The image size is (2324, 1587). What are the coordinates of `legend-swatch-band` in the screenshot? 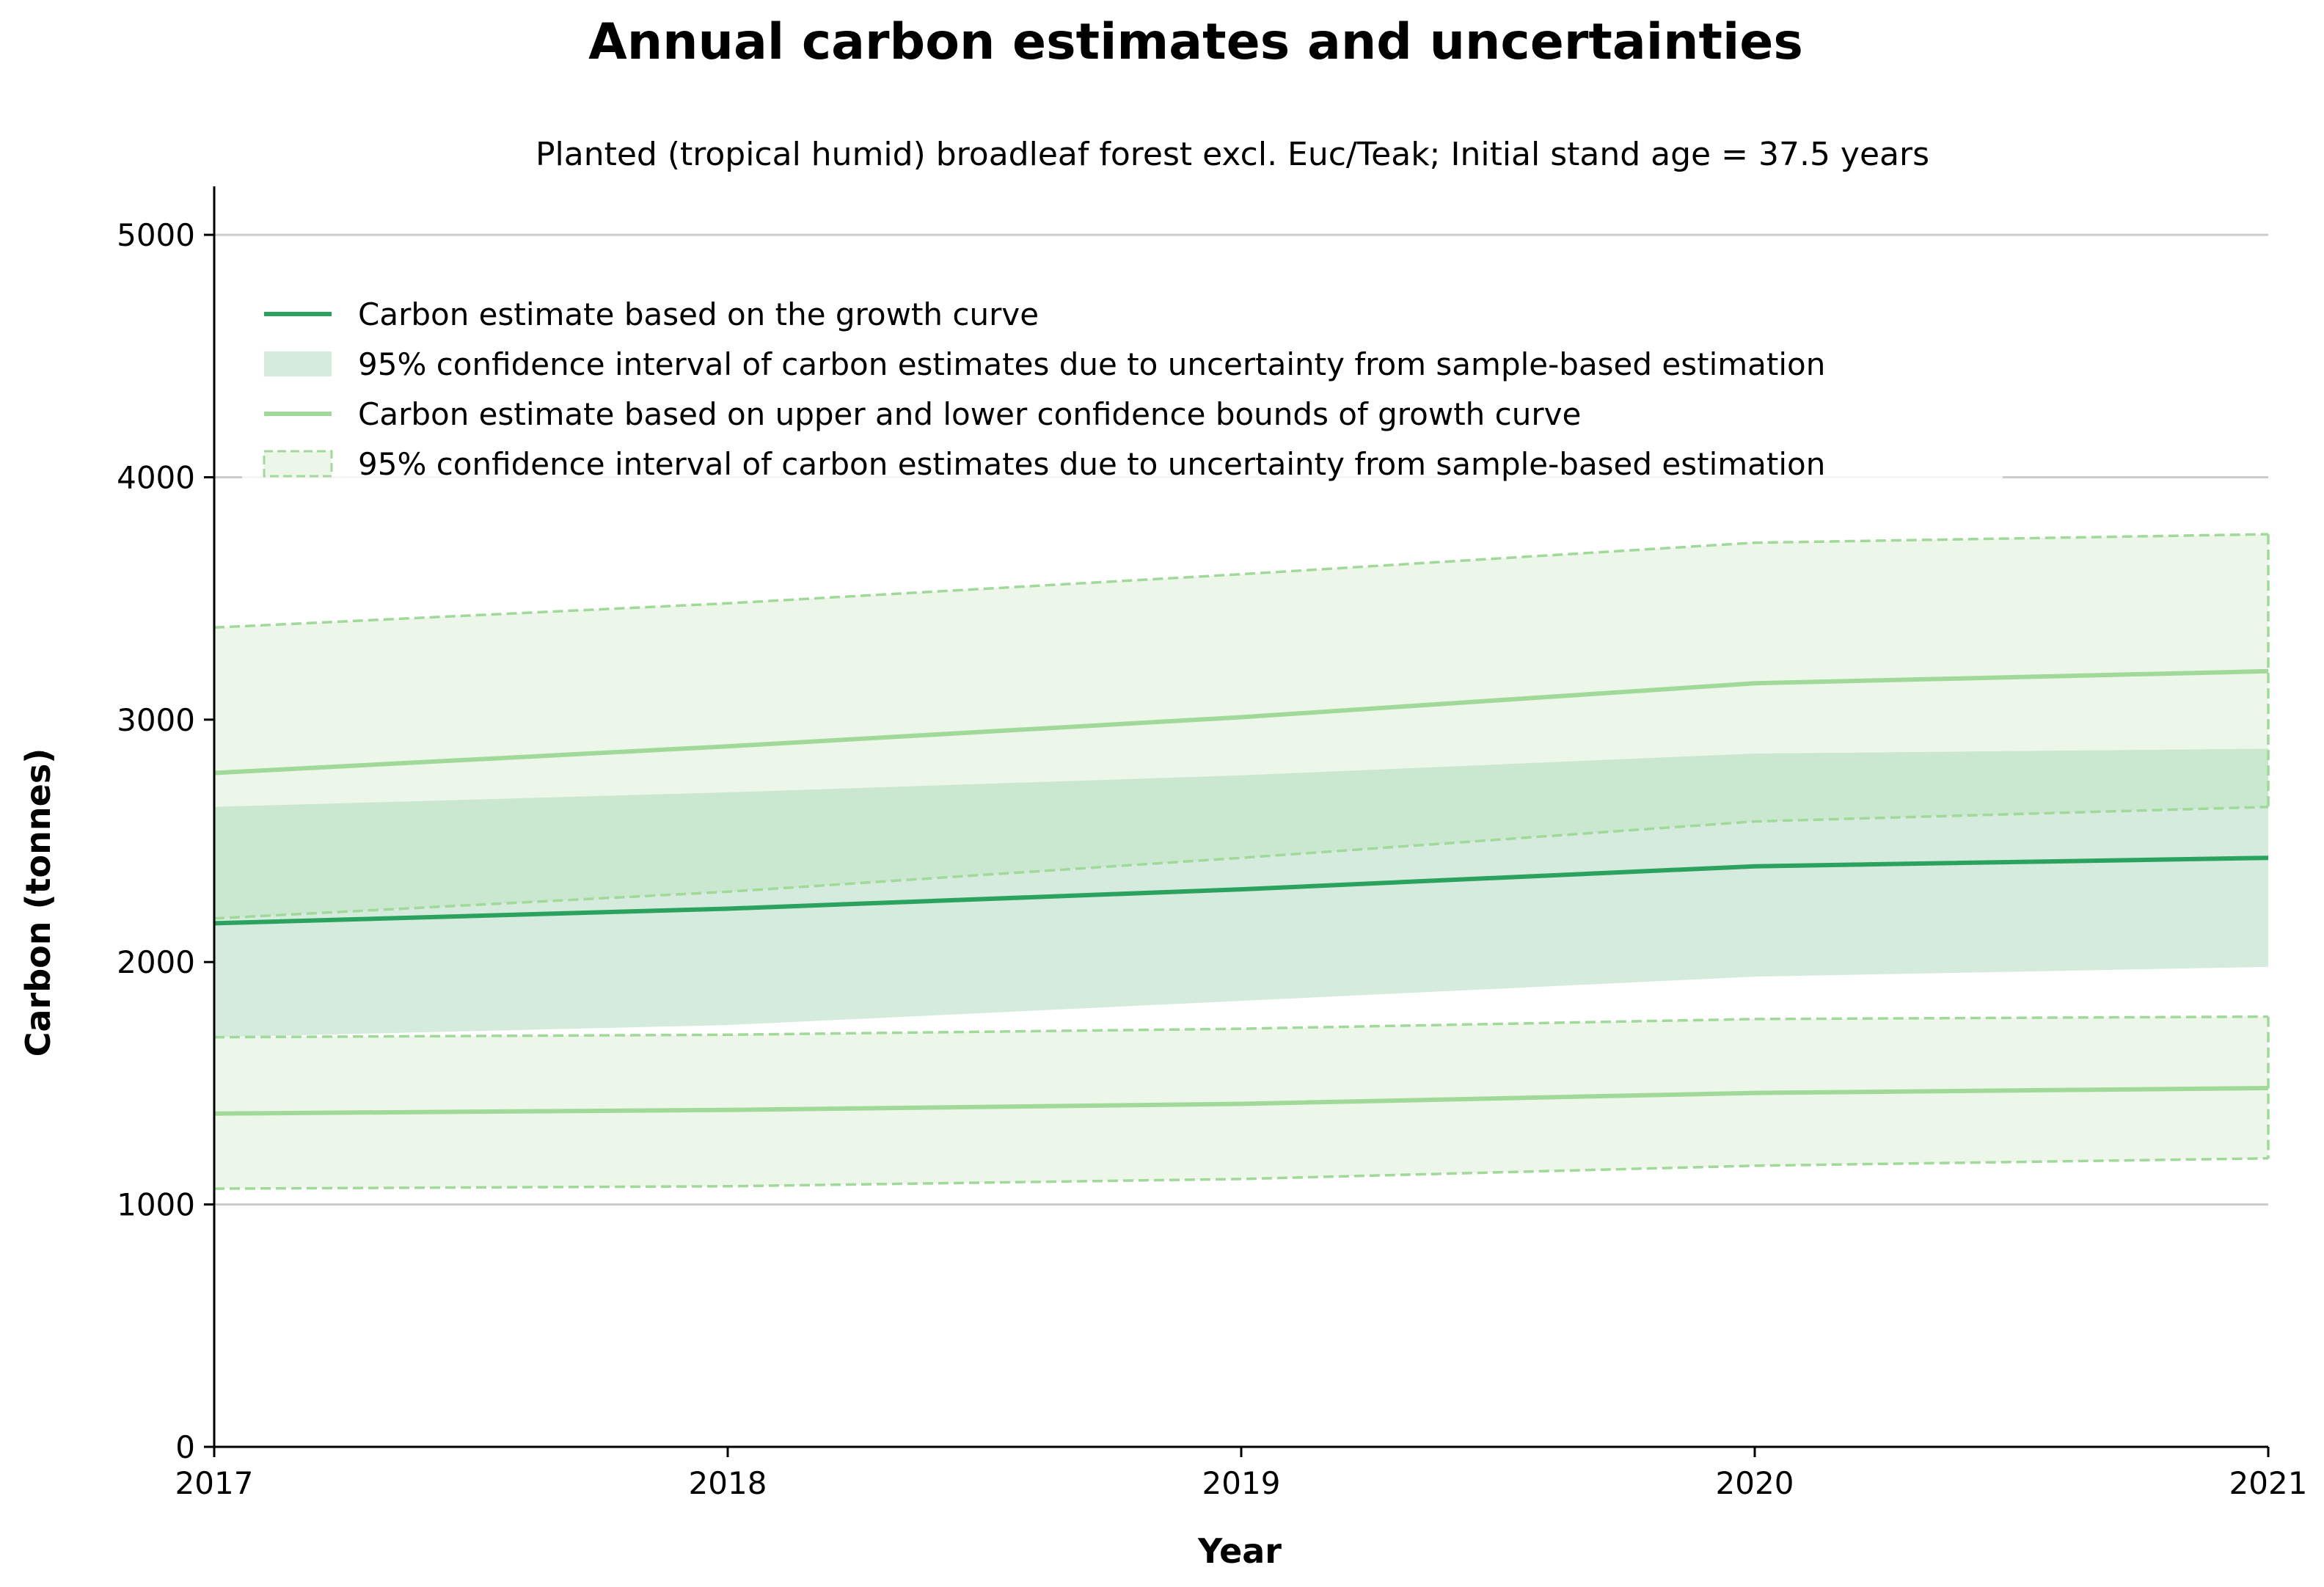 It's located at (298, 363).